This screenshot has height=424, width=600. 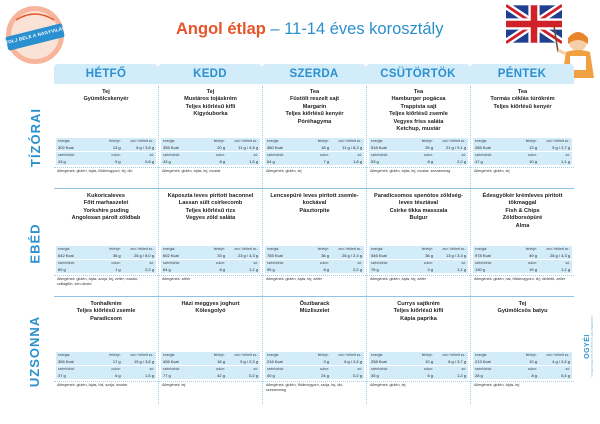 I want to click on nutrition-item: fehérje: 13 g, so click(x=522, y=144).